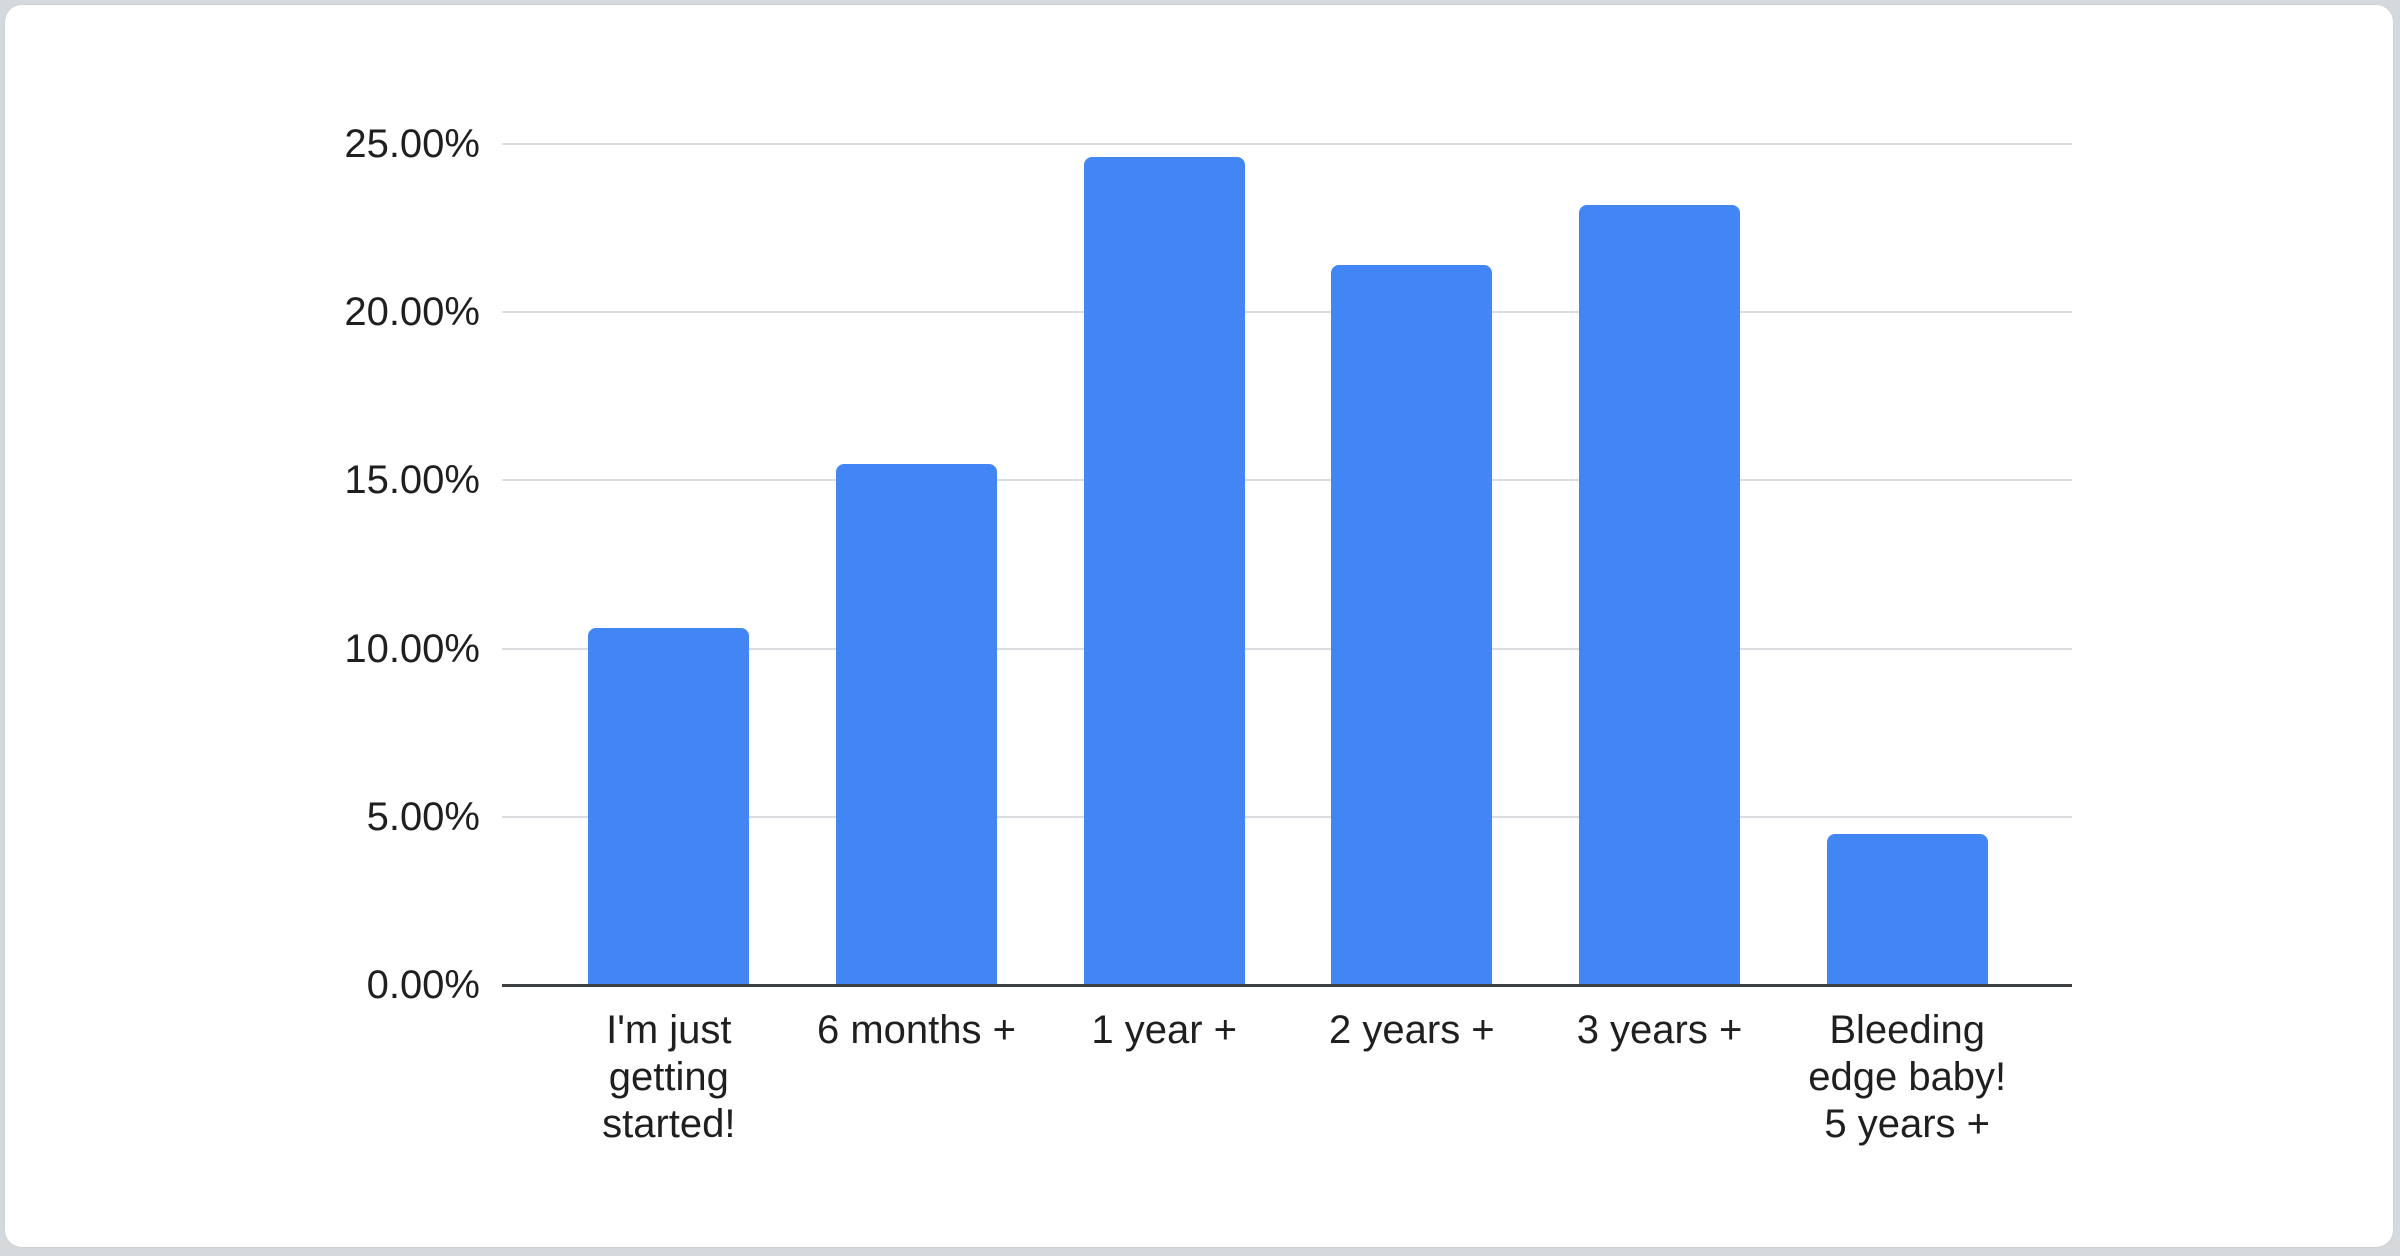 This screenshot has height=1256, width=2400. What do you see at coordinates (423, 816) in the screenshot?
I see `y-tick-label: 5.00%` at bounding box center [423, 816].